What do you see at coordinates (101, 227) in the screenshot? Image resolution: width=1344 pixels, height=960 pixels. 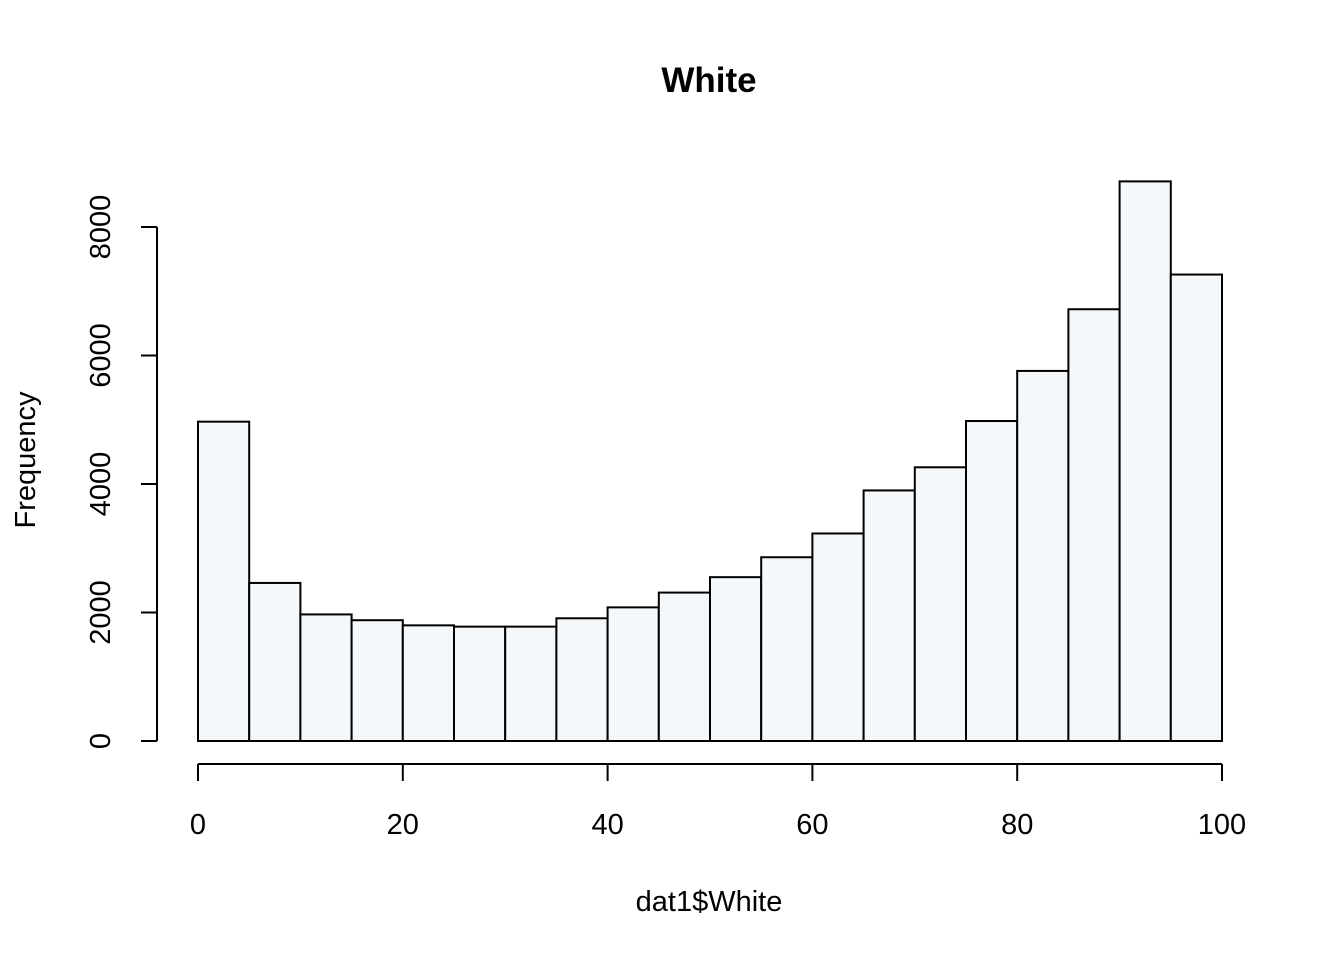 I see `y-tick-label-4: 8000` at bounding box center [101, 227].